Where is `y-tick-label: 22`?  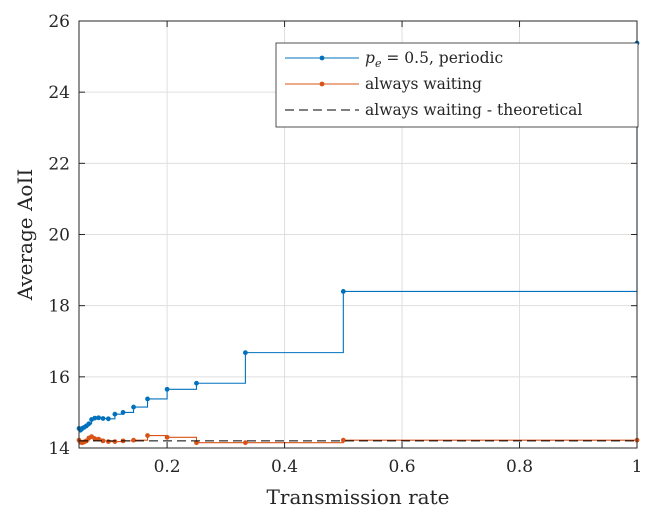
y-tick-label: 22 is located at coordinates (59, 164).